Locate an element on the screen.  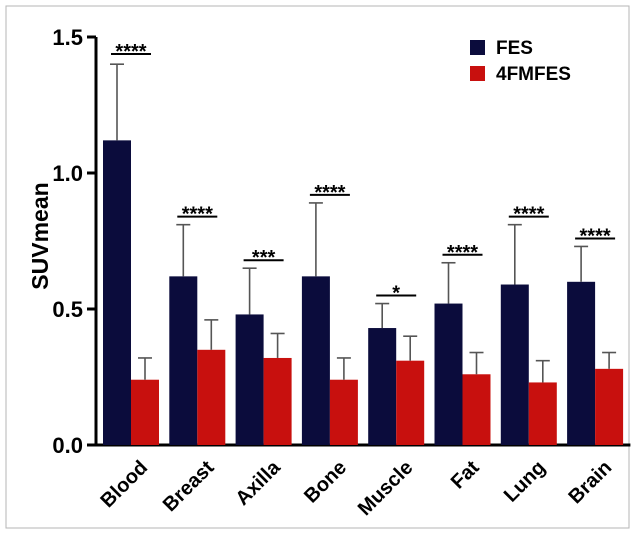
legend-swatch-4fmfes is located at coordinates (477, 73).